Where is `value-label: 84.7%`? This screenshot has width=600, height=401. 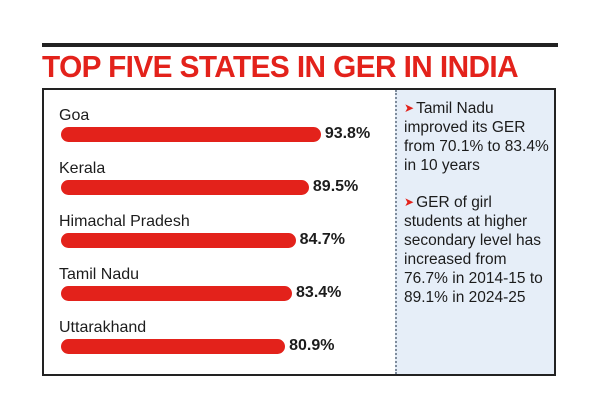 value-label: 84.7% is located at coordinates (322, 239).